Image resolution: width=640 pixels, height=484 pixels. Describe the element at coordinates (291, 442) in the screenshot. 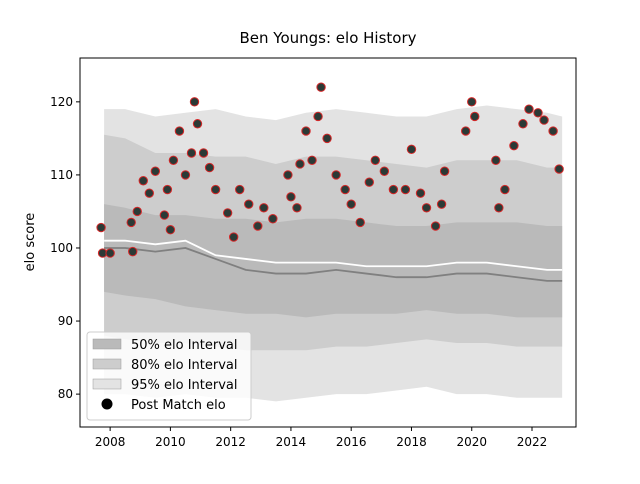

I see `x-tick-label: 2014` at that location.